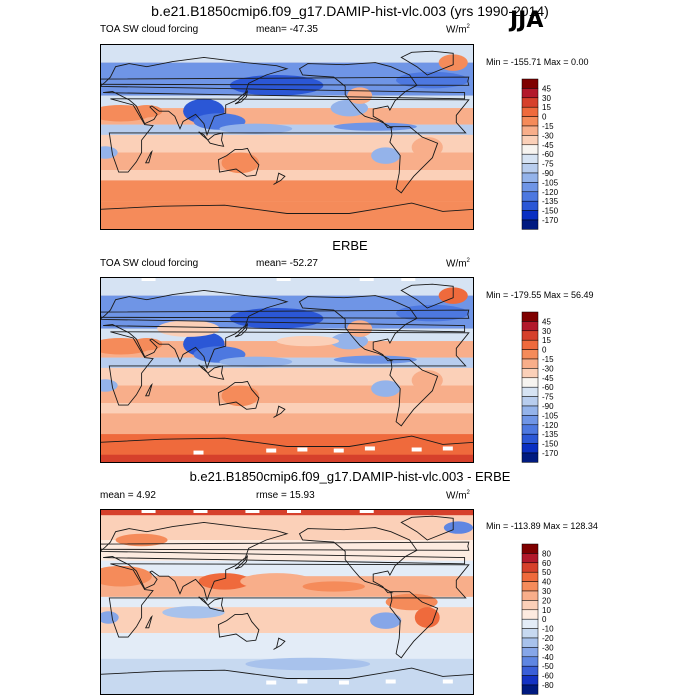 The image size is (700, 700). I want to click on panel2-mean: mean= -52.27, so click(287, 263).